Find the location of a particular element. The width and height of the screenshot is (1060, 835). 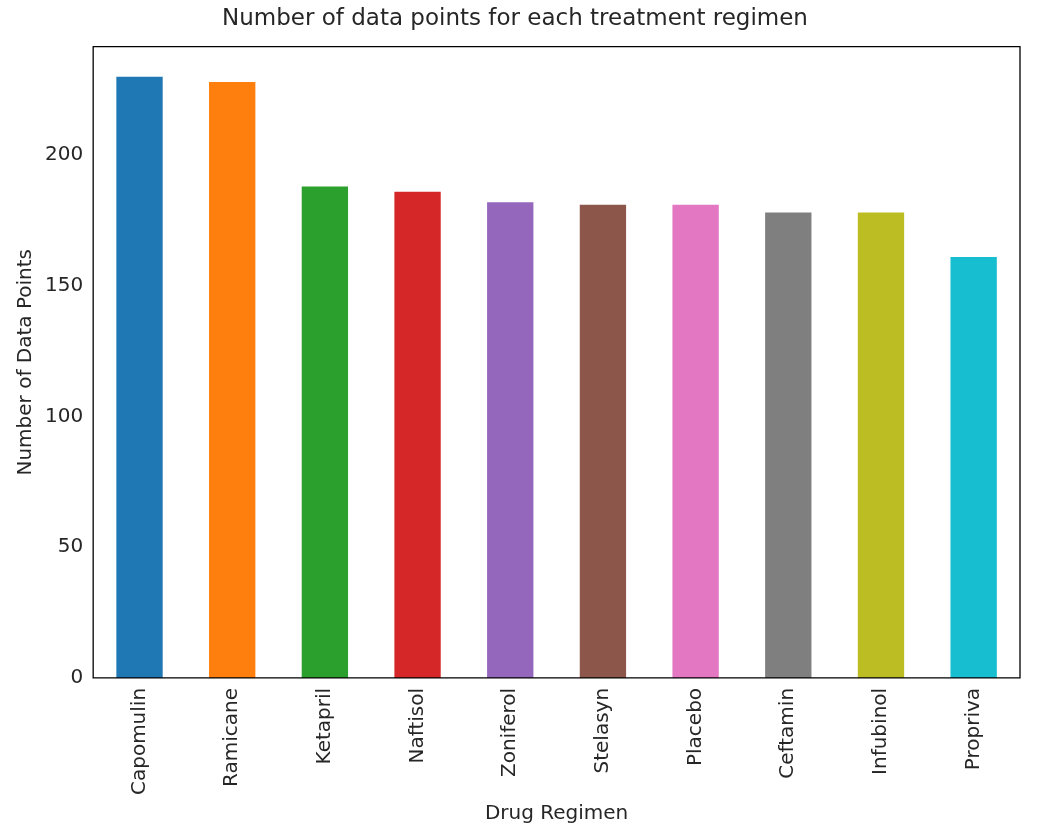

chart-title: Number of data points for each treatment regimen is located at coordinates (515, 16).